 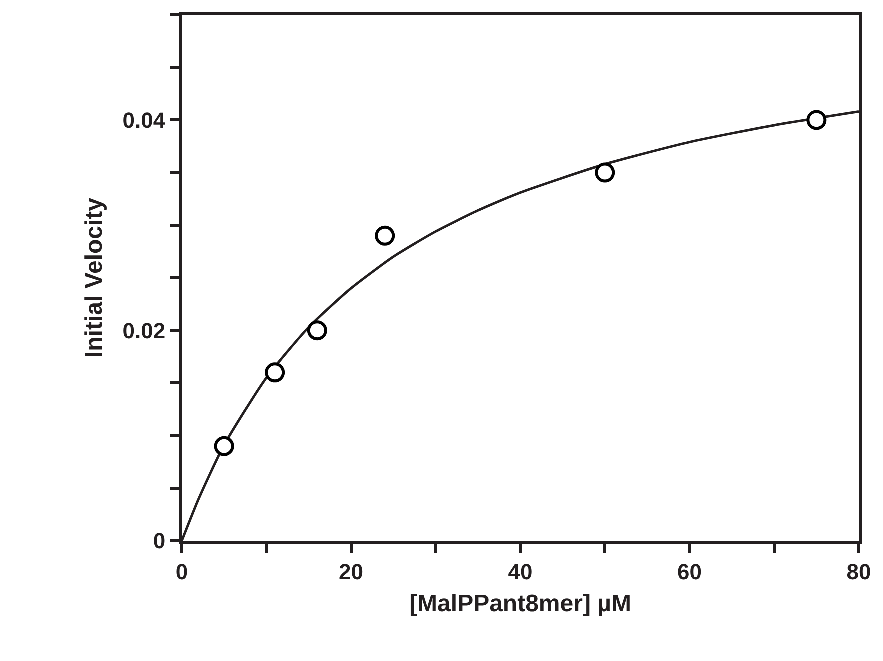 I want to click on x-tick-label: 0, so click(x=182, y=571).